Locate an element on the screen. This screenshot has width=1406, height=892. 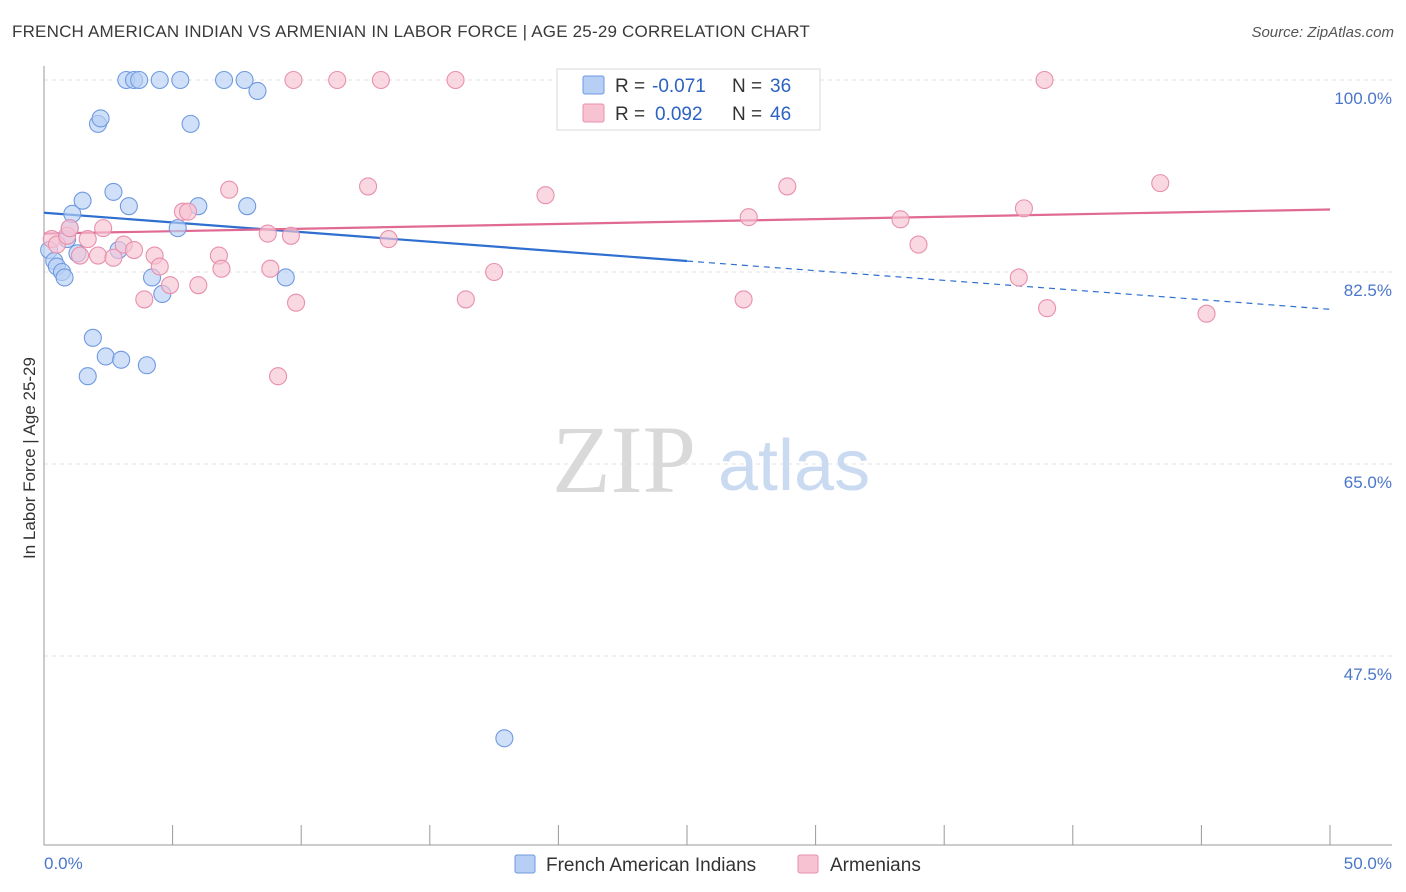
watermark-atlas: atlas is located at coordinates (794, 466).